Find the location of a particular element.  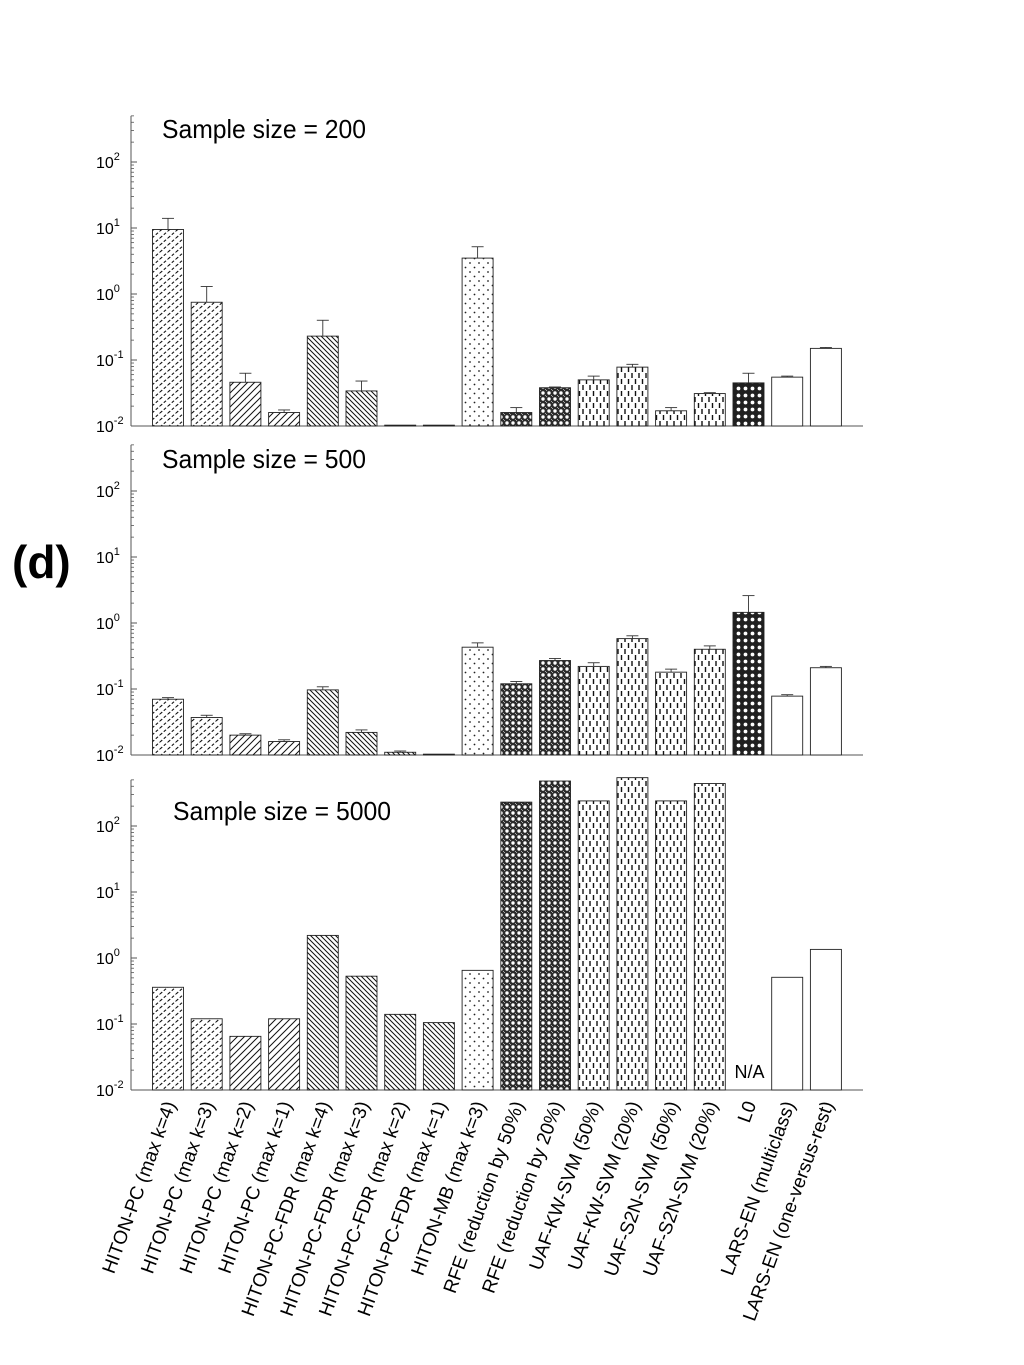

chart-title: Sample size = 500 is located at coordinates (264, 459).